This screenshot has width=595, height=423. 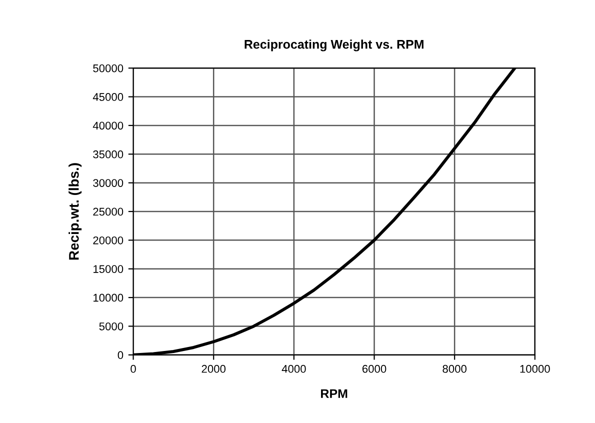 What do you see at coordinates (75, 211) in the screenshot?
I see `y-axis-title: Recip.wt. (lbs.)` at bounding box center [75, 211].